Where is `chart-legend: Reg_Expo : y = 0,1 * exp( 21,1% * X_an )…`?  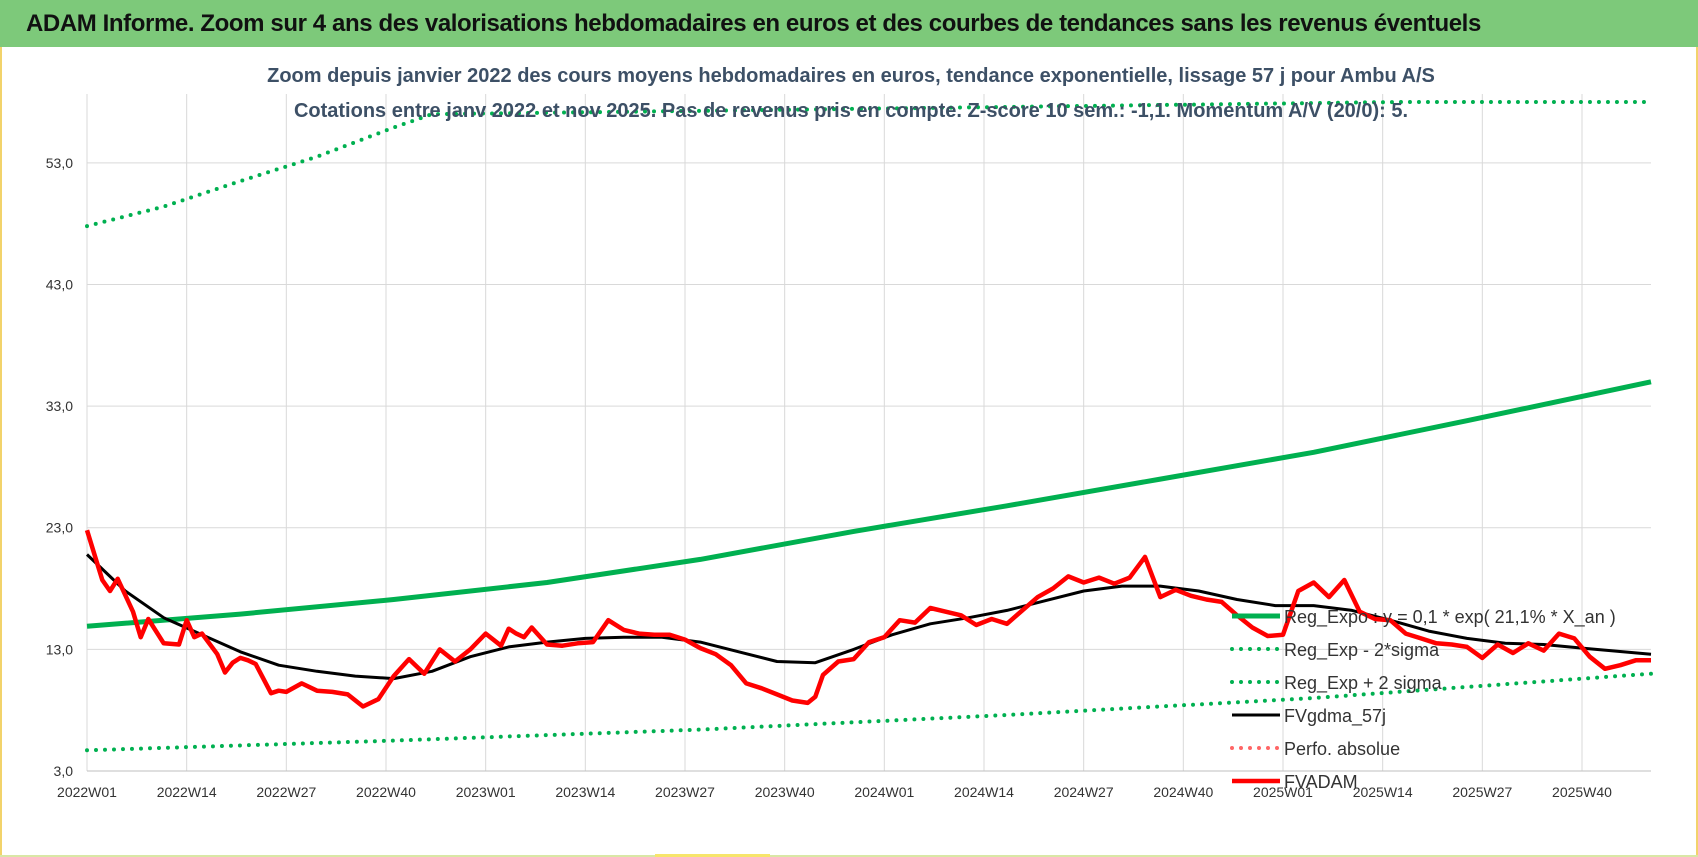
chart-legend: Reg_Expo : y = 0,1 * exp( 21,1% * X_an )… is located at coordinates (1423, 699).